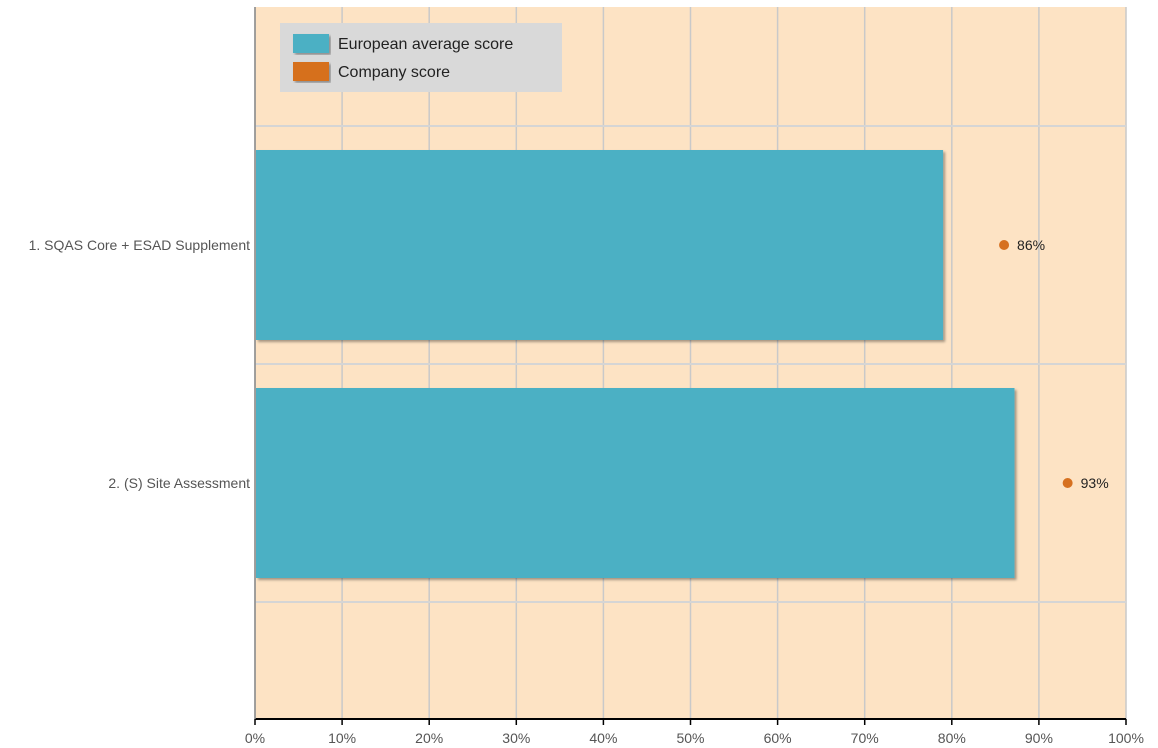  Describe the element at coordinates (1095, 483) in the screenshot. I see `point-value-label: 93%` at that location.